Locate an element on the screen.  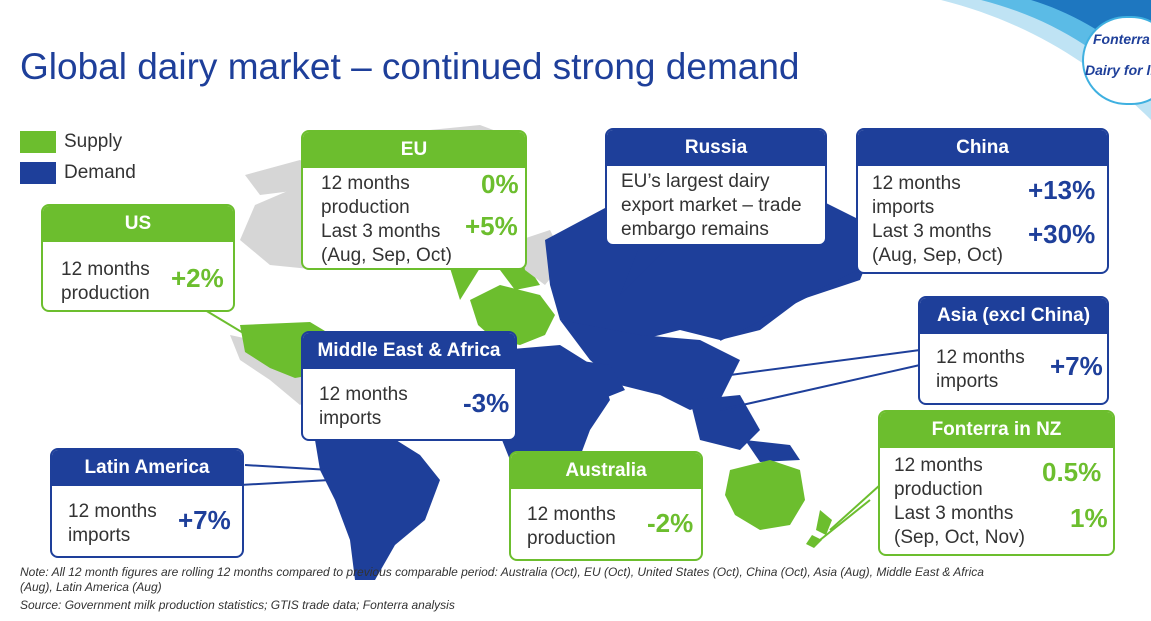
us-callout-title: US is located at coordinates (138, 224).